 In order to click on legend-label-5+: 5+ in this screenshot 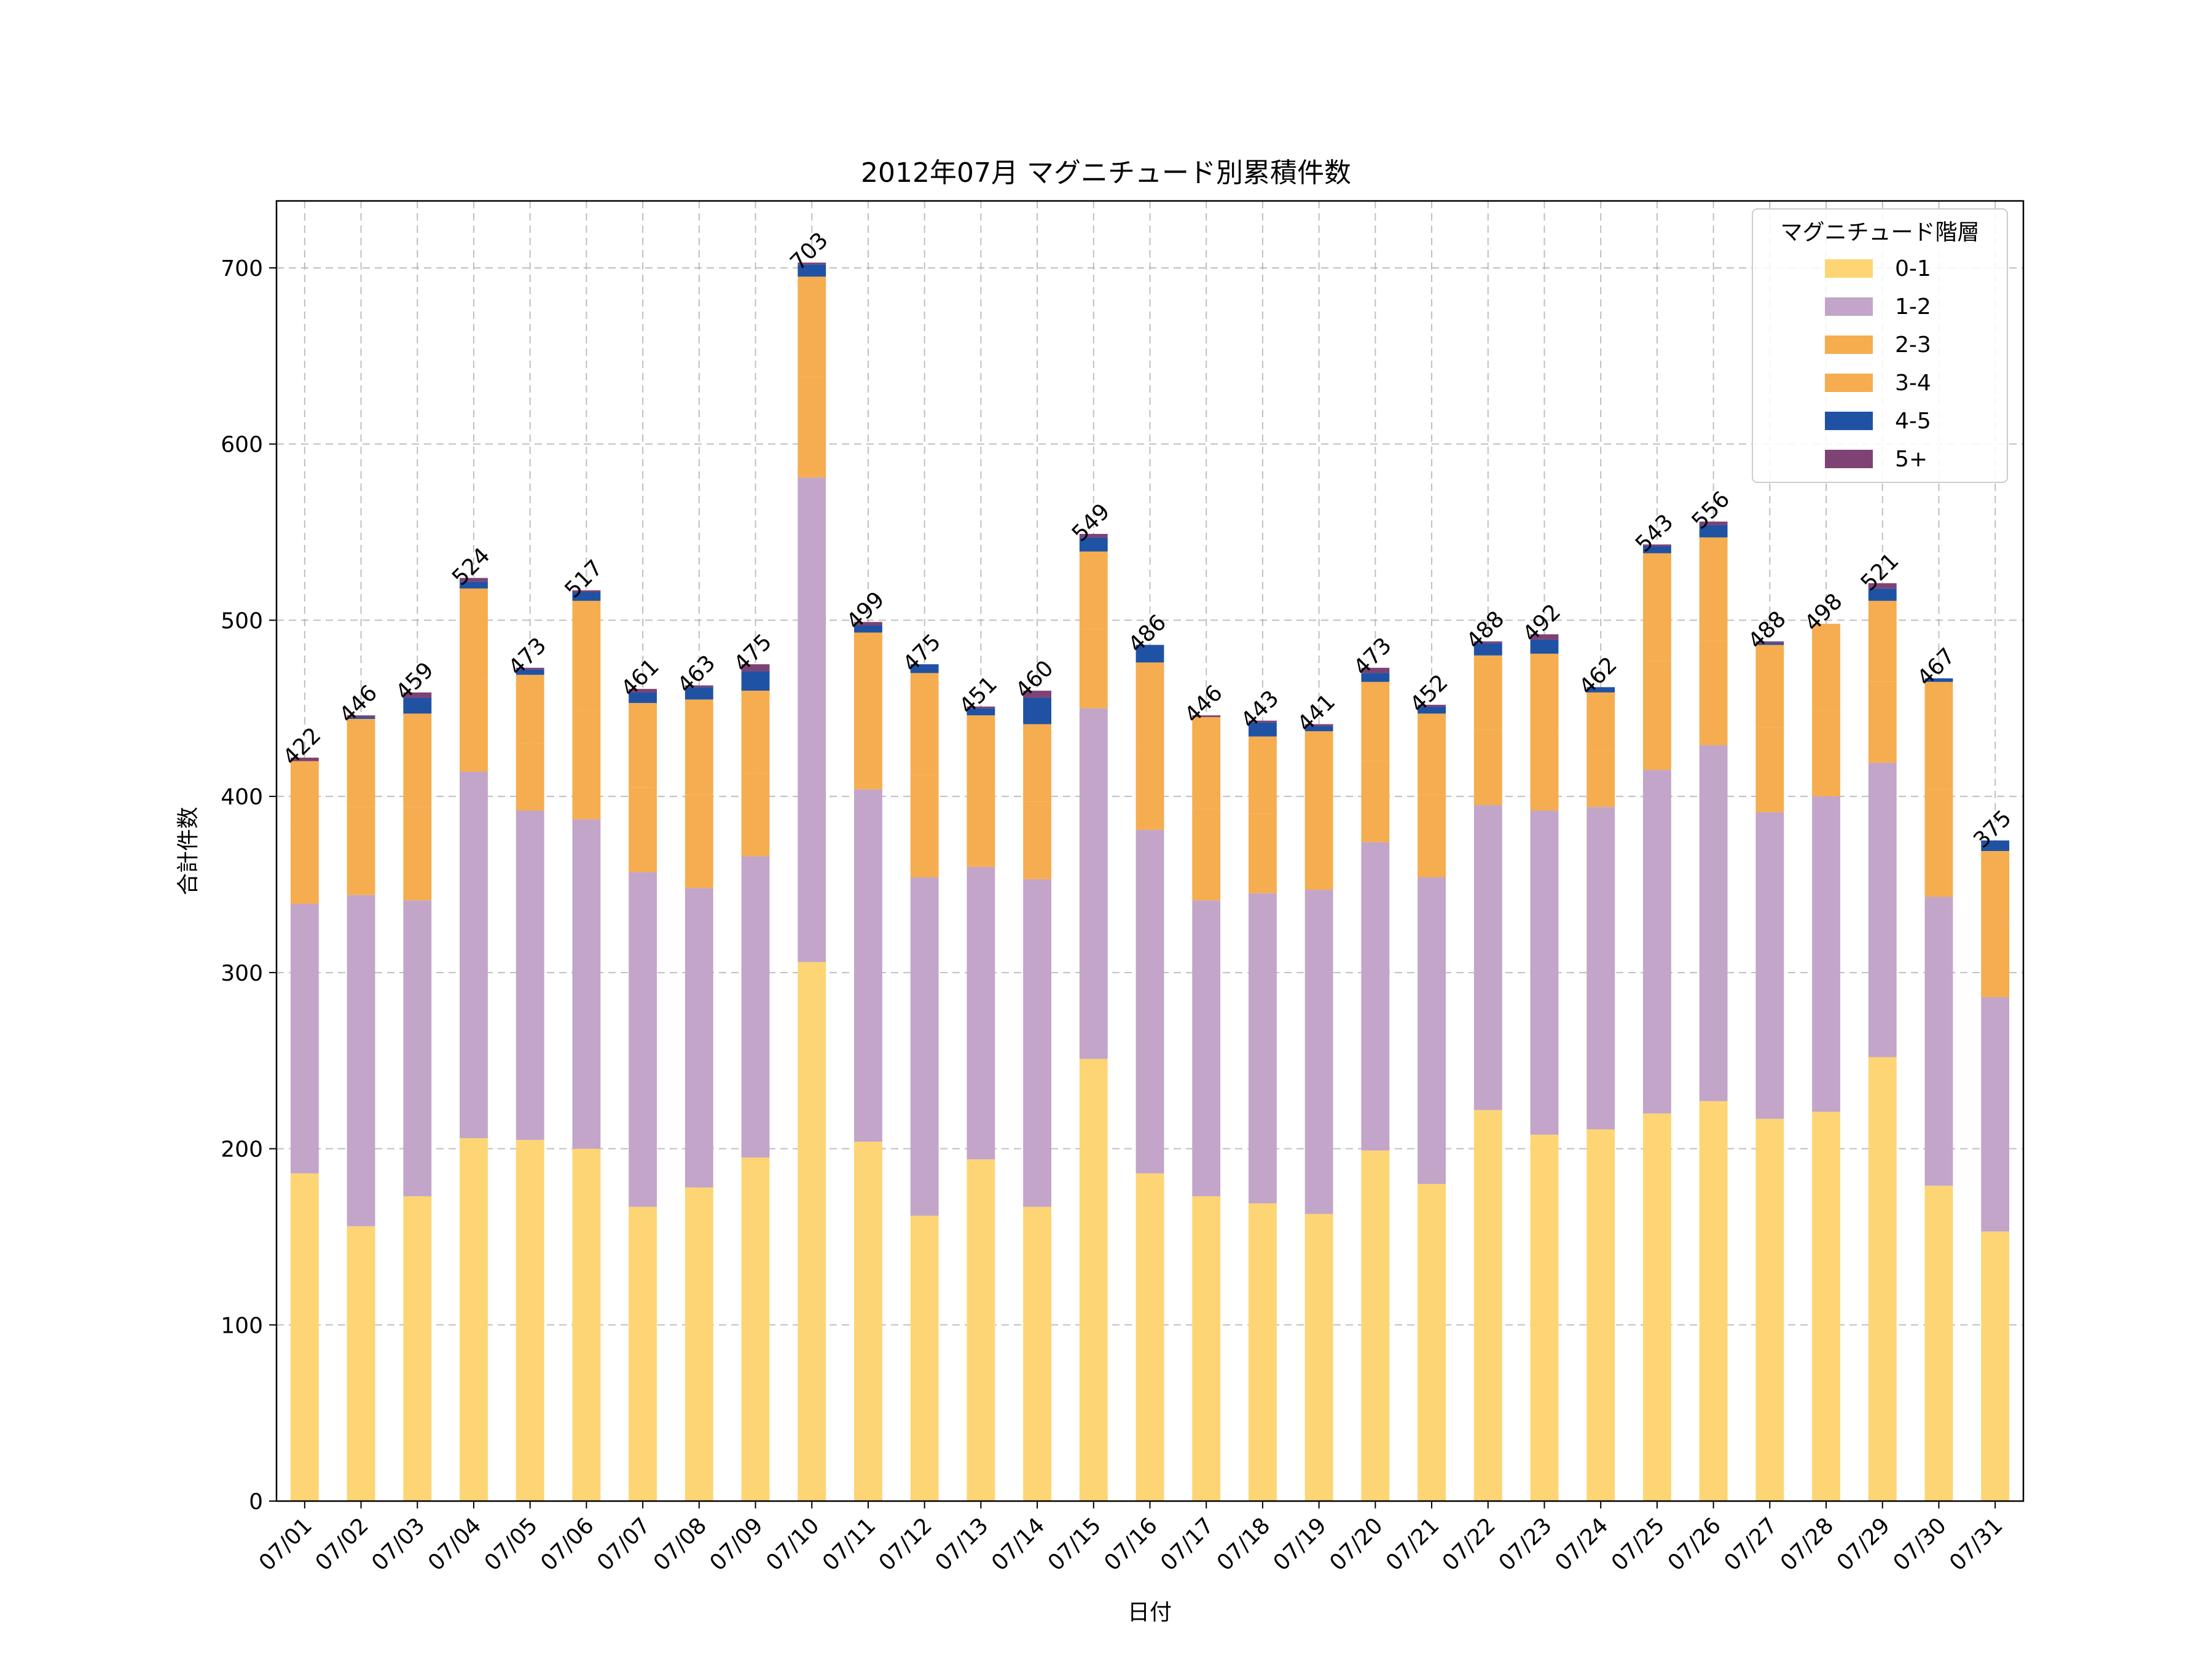, I will do `click(1911, 459)`.